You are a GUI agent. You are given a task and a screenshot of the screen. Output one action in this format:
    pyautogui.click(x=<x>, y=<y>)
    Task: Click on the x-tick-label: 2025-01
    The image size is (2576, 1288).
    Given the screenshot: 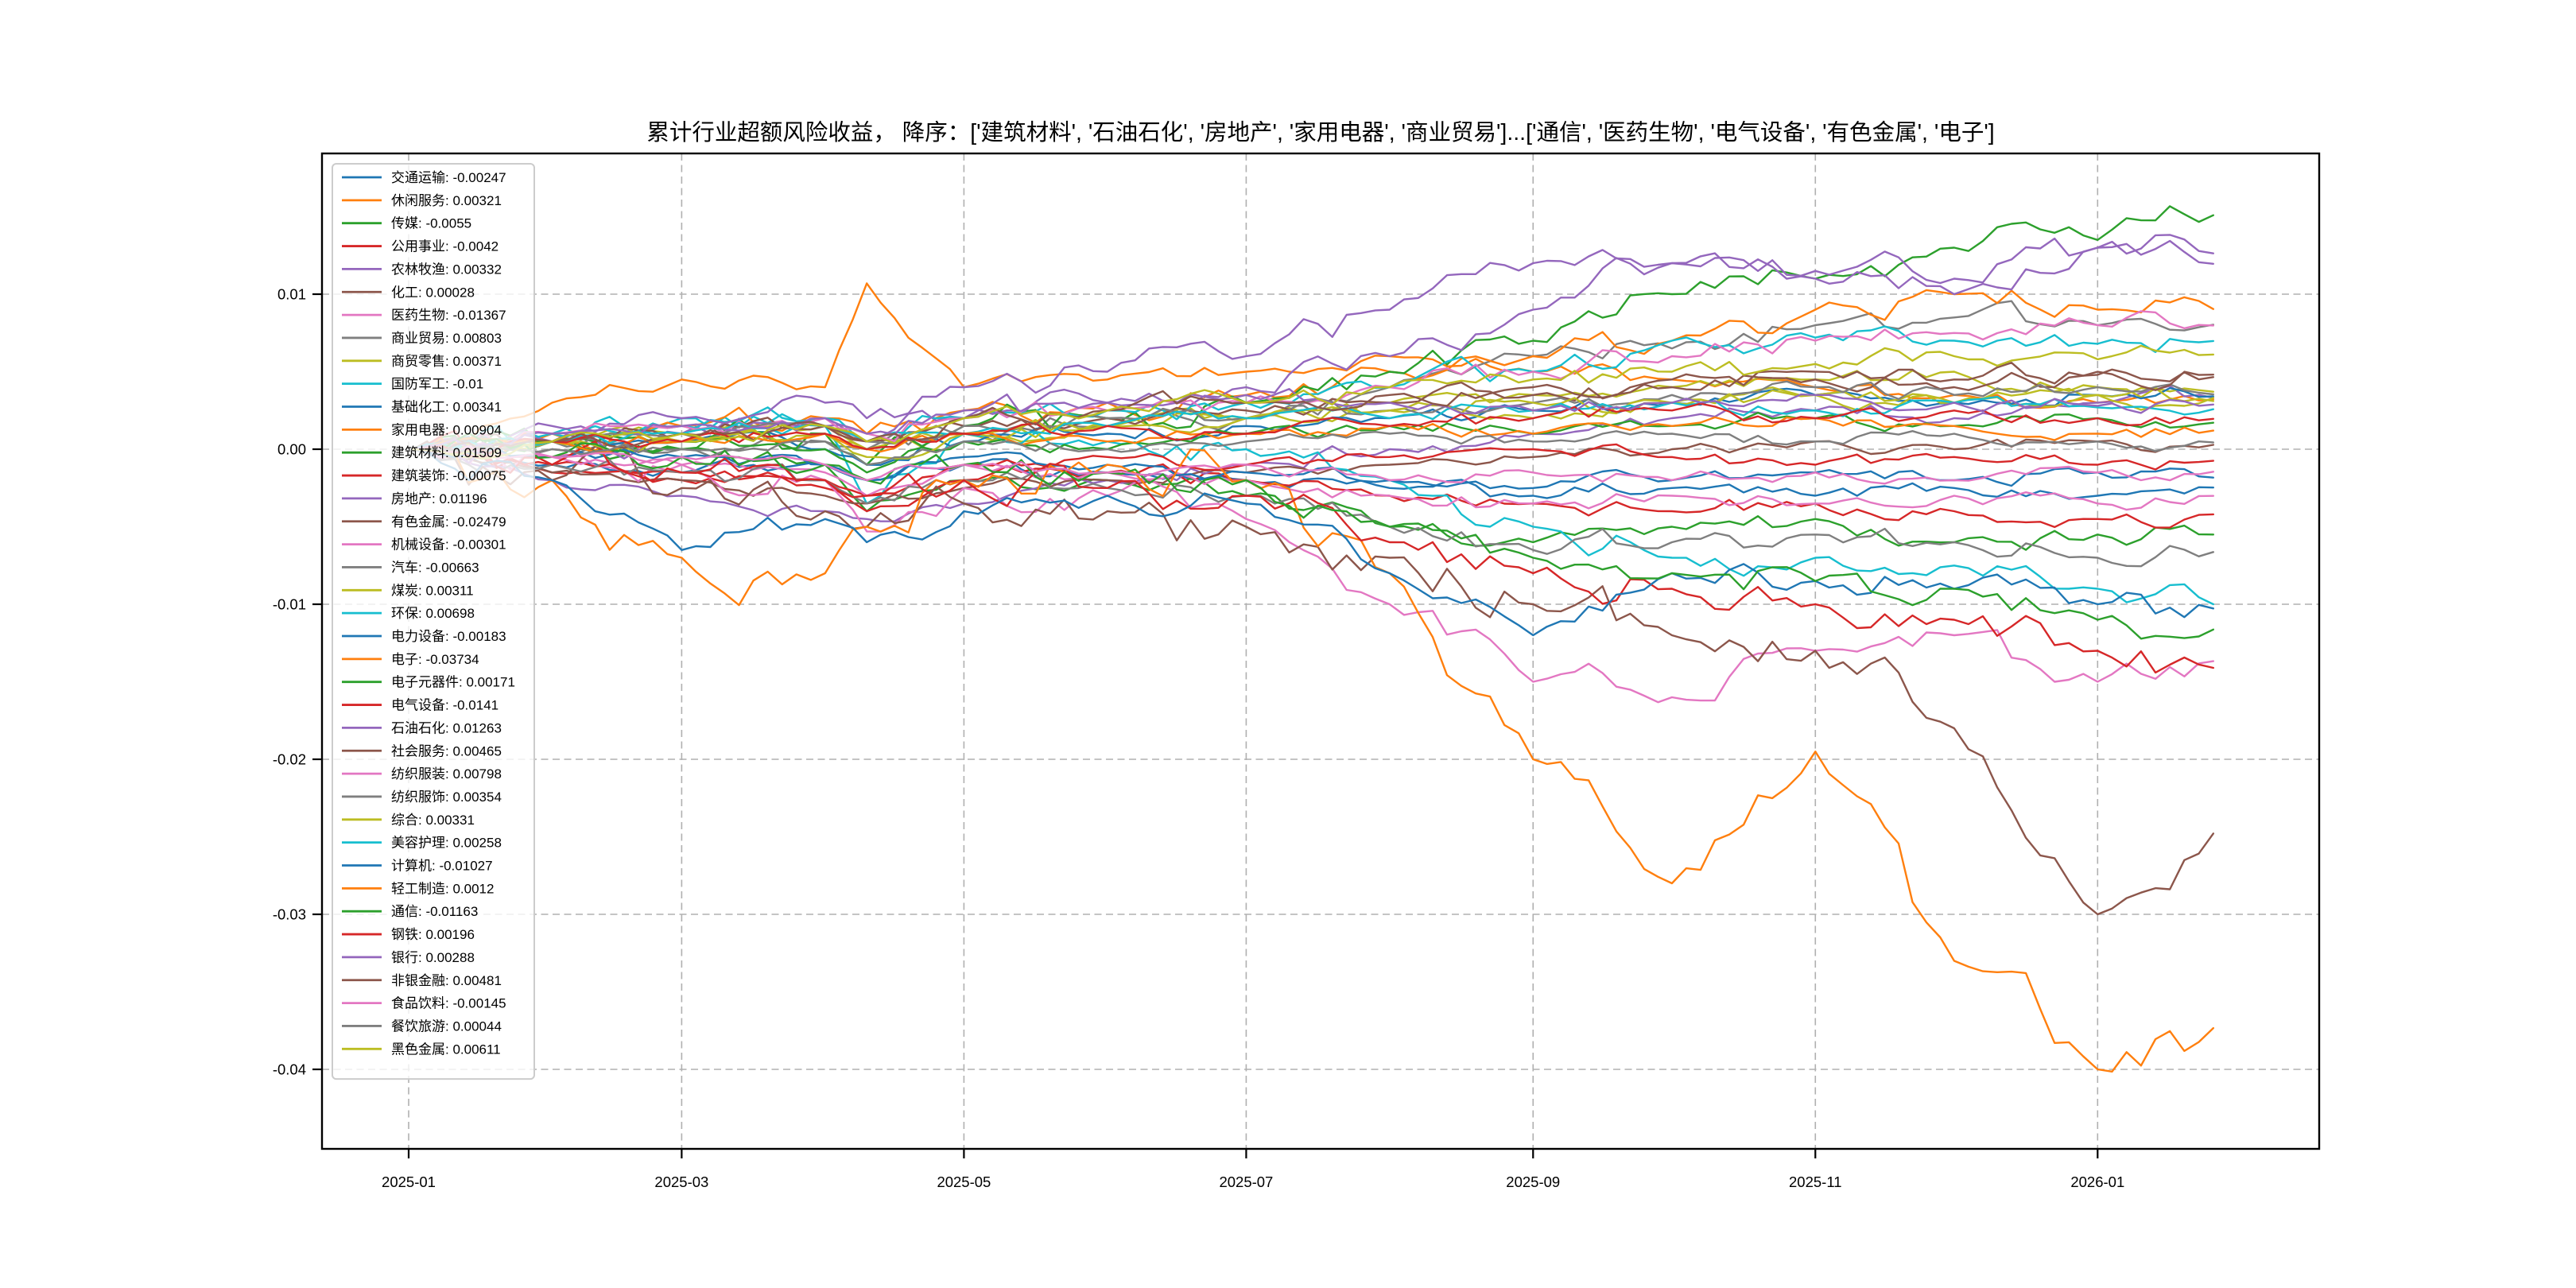 What is the action you would take?
    pyautogui.click(x=409, y=1182)
    